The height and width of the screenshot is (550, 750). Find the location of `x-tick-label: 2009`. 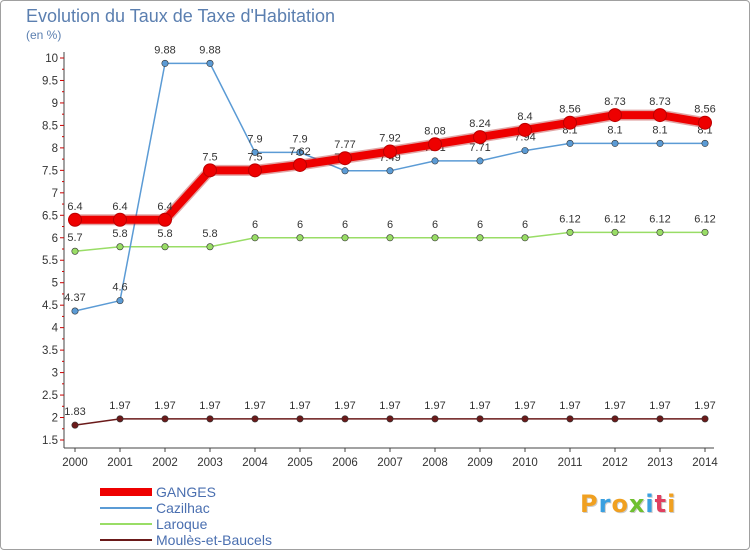

x-tick-label: 2009 is located at coordinates (480, 463).